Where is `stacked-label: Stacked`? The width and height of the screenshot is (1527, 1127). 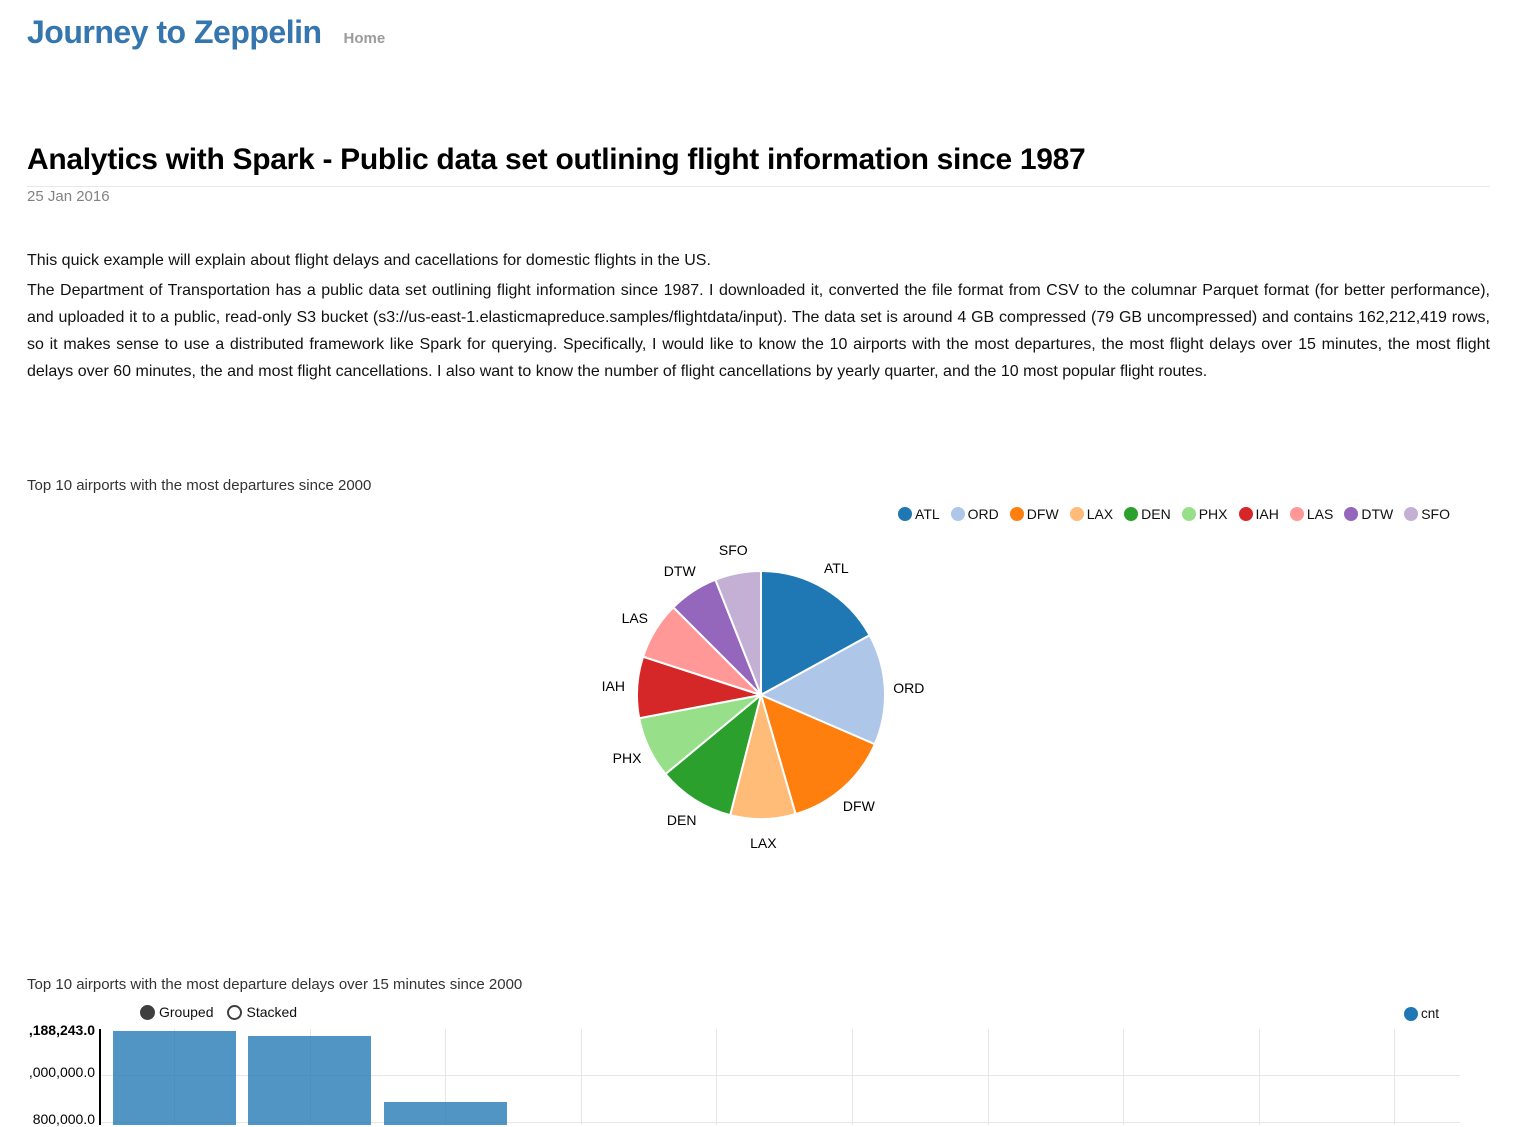
stacked-label: Stacked is located at coordinates (272, 1012).